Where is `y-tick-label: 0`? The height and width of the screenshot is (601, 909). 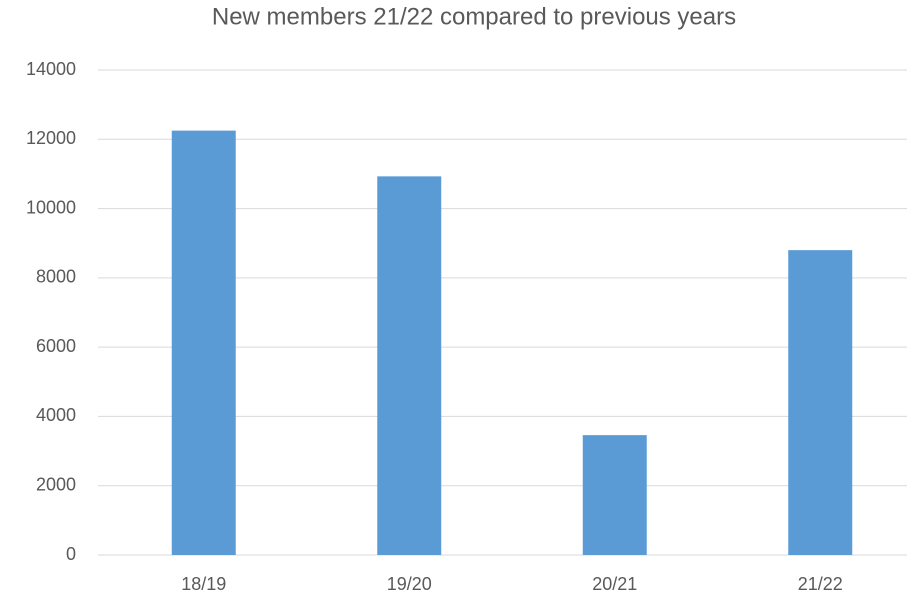 y-tick-label: 0 is located at coordinates (71, 554).